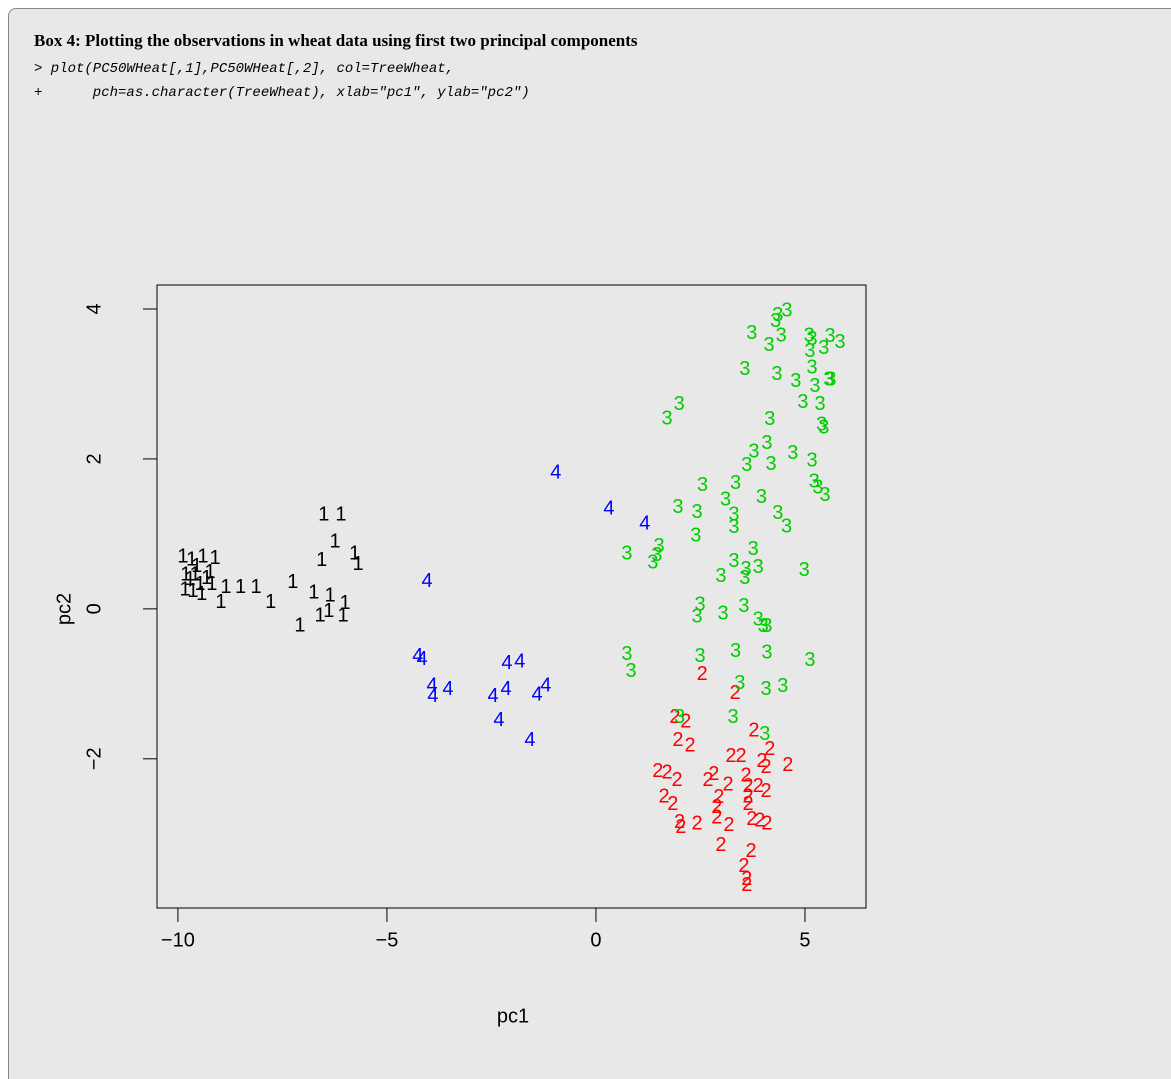  Describe the element at coordinates (387, 940) in the screenshot. I see `x-tick-label: −5` at that location.